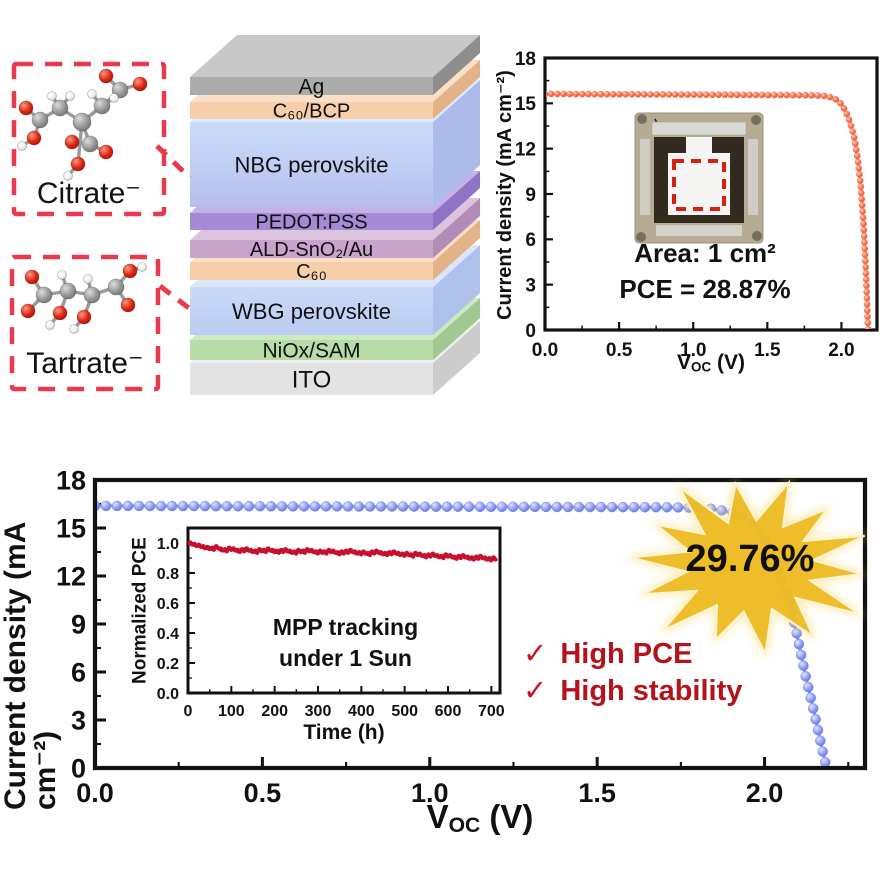 The width and height of the screenshot is (880, 880). Describe the element at coordinates (701, 367) in the screenshot. I see `voc-subscript: OC` at that location.